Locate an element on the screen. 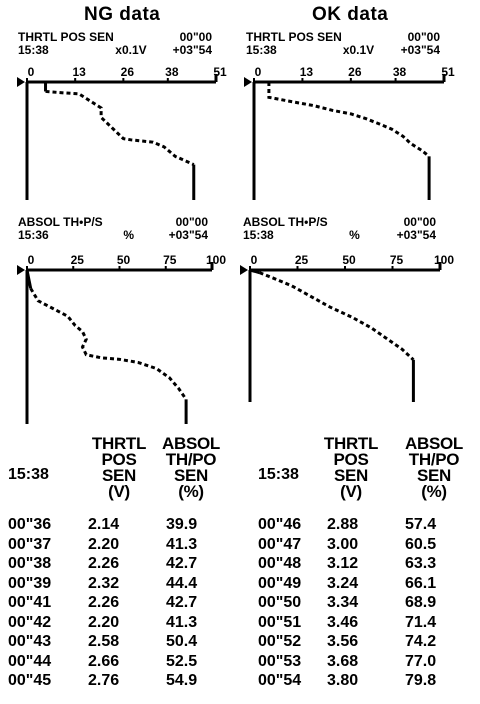  table-row: 00"48 3.12 63.3 is located at coordinates (240, 564).